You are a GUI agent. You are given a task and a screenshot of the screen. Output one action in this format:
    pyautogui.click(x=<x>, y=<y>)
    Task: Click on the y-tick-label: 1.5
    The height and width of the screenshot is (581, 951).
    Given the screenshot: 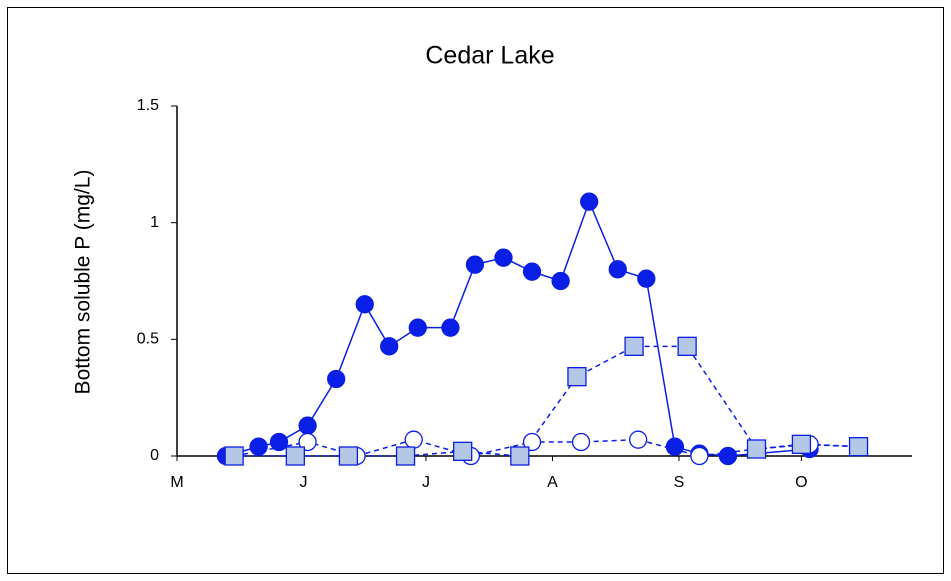 What is the action you would take?
    pyautogui.click(x=148, y=105)
    